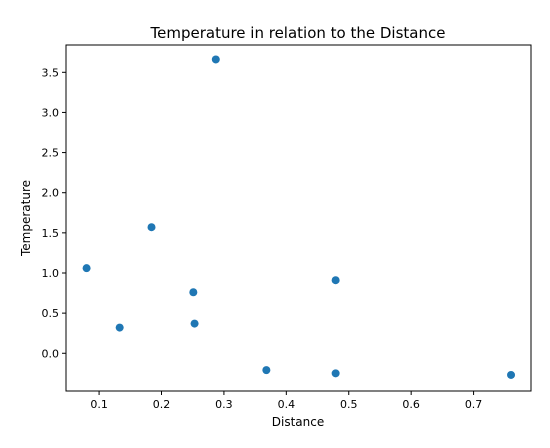 The width and height of the screenshot is (550, 448). Describe the element at coordinates (51, 153) in the screenshot. I see `y-tick-label: 2.5` at that location.